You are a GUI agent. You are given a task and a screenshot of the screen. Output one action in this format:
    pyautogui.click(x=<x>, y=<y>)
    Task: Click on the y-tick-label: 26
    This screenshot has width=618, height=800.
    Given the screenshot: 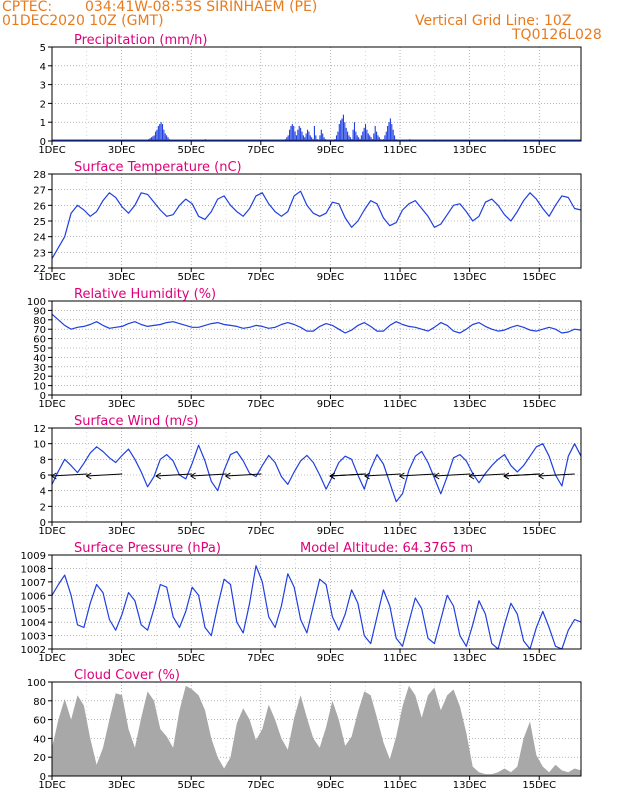 What is the action you would take?
    pyautogui.click(x=39, y=206)
    